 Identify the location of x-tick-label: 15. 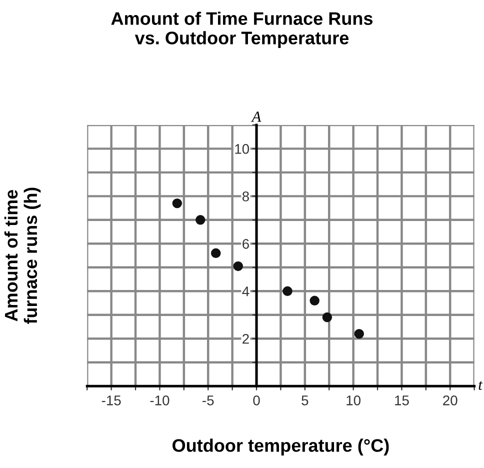
(402, 401).